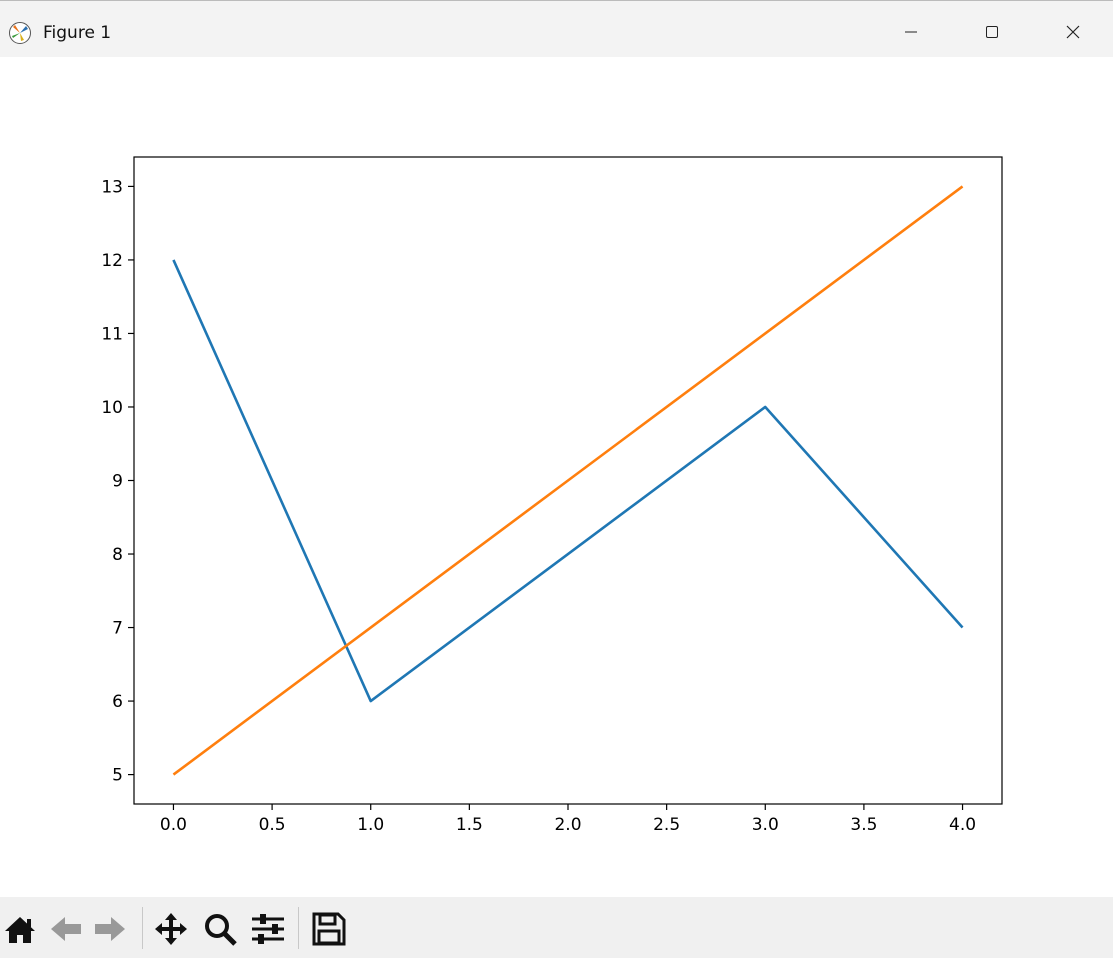 The height and width of the screenshot is (958, 1113). What do you see at coordinates (268, 929) in the screenshot?
I see `configure-subplots-icon` at bounding box center [268, 929].